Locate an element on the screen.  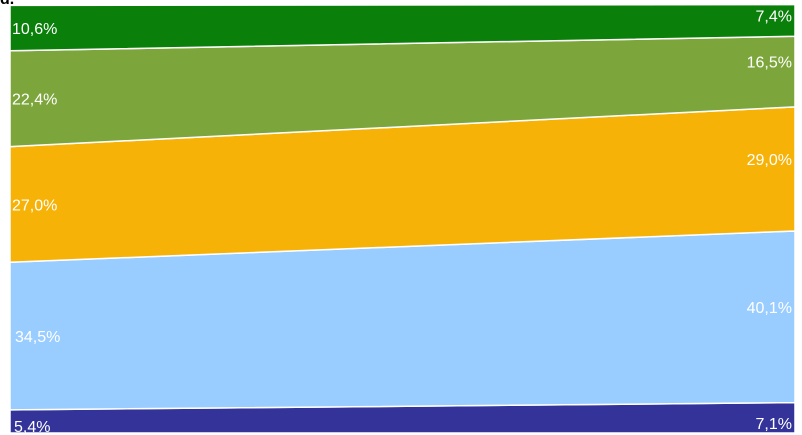
cropped-title-fragment: d. is located at coordinates (7, 4).